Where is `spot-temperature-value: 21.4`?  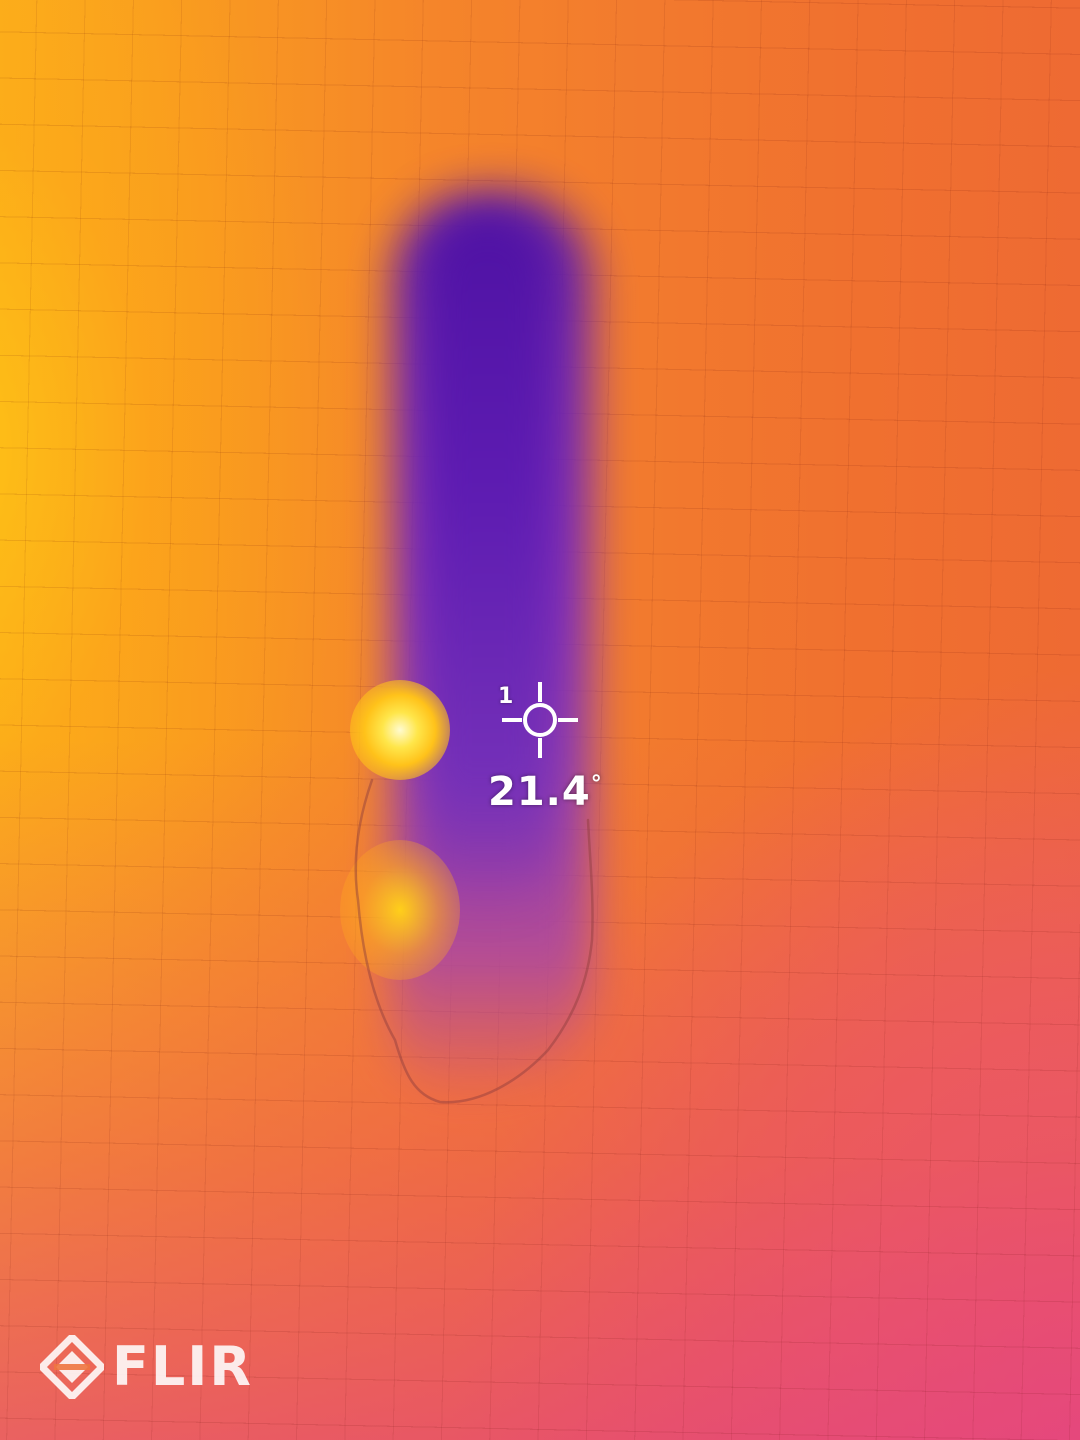 spot-temperature-value: 21.4 is located at coordinates (539, 792).